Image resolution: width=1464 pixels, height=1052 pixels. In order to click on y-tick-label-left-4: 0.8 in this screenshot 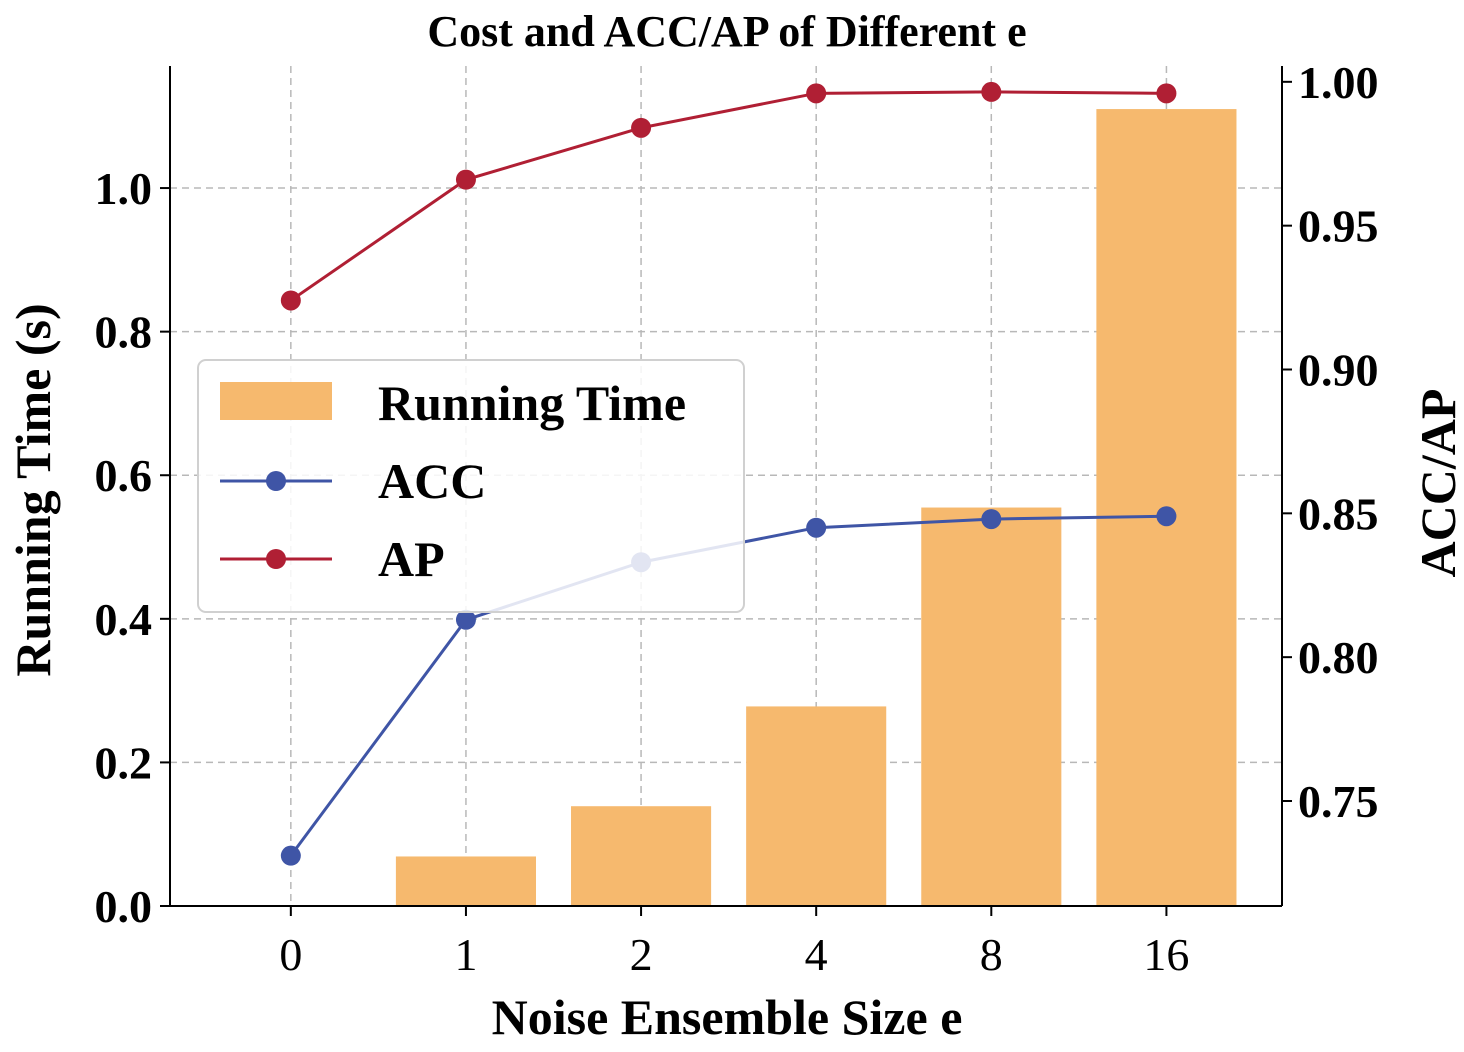, I will do `click(124, 332)`.